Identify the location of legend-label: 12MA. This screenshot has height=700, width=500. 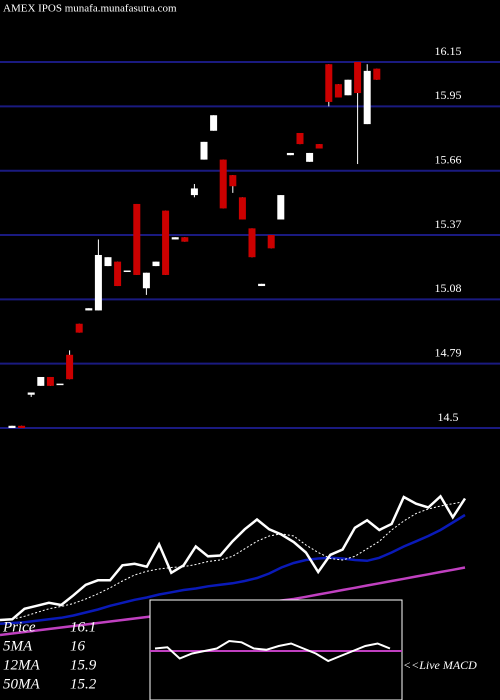
(21, 665).